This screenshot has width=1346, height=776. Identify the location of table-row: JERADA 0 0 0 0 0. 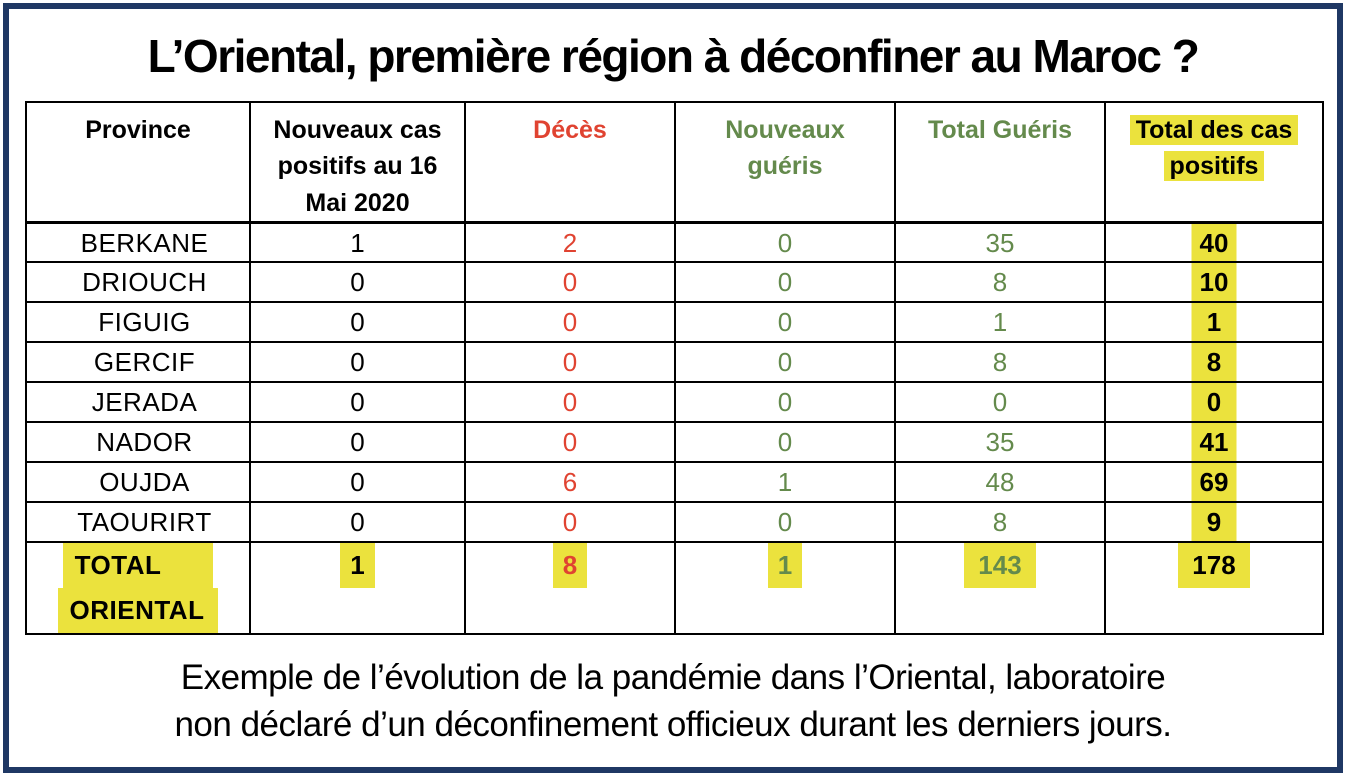
(674, 402).